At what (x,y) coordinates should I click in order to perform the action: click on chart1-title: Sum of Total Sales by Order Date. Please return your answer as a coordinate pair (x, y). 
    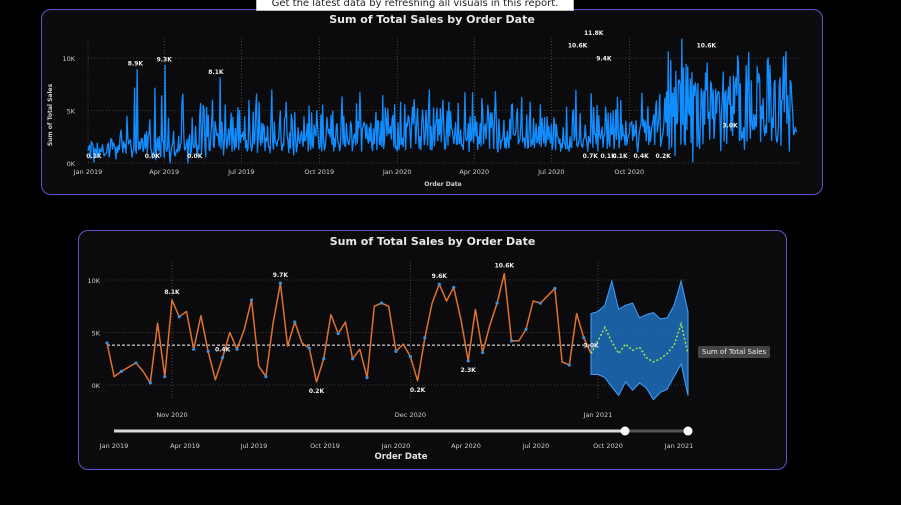
    Looking at the image, I should click on (432, 19).